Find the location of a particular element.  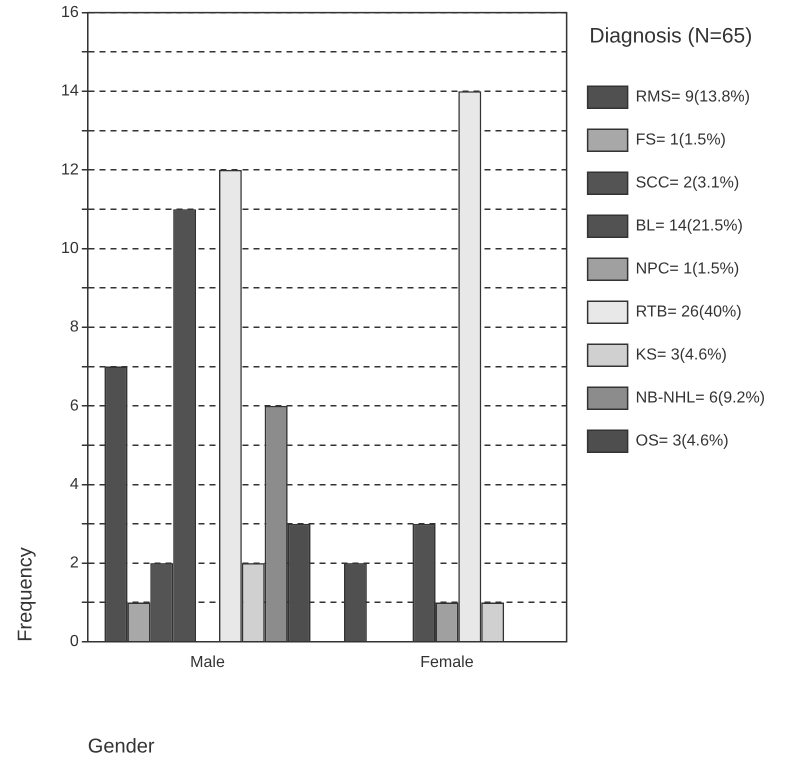

legend-label: RTB= 26(40%) is located at coordinates (689, 312).